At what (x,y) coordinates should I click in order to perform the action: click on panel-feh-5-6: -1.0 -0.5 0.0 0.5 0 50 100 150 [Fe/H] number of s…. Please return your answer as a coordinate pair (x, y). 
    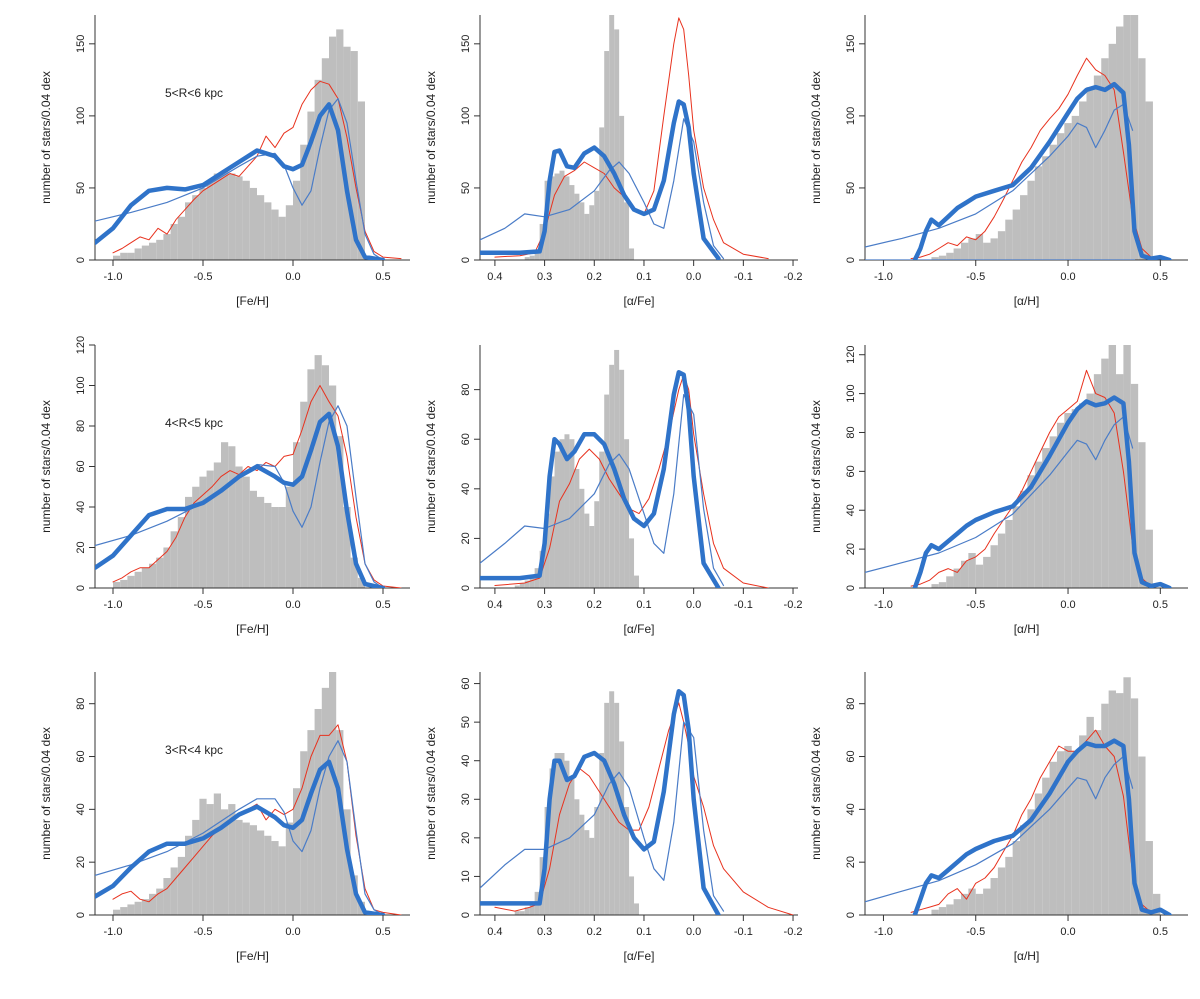
    Looking at the image, I should click on (224, 161).